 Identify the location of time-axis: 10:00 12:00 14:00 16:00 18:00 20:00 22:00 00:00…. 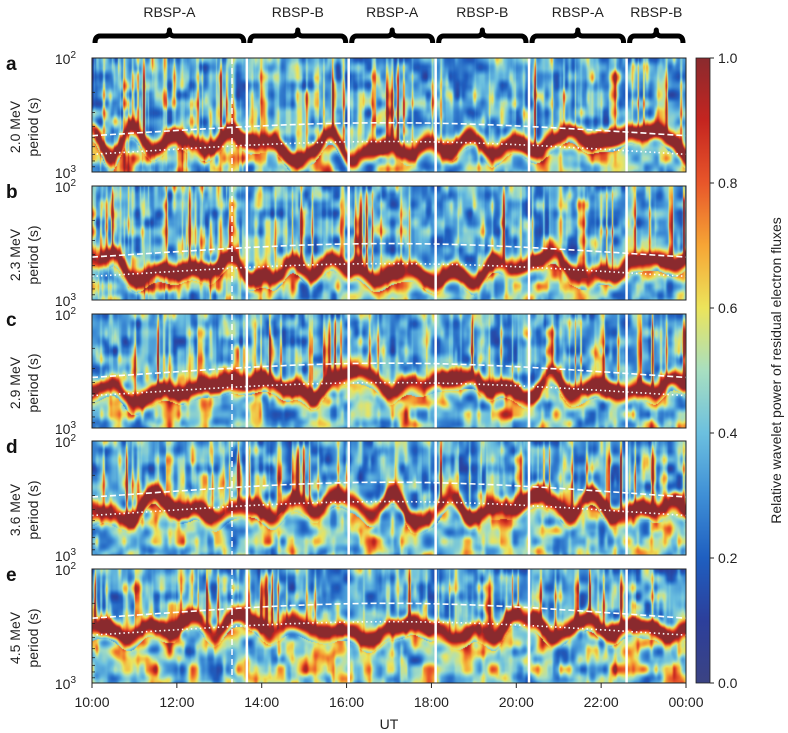
(389, 707).